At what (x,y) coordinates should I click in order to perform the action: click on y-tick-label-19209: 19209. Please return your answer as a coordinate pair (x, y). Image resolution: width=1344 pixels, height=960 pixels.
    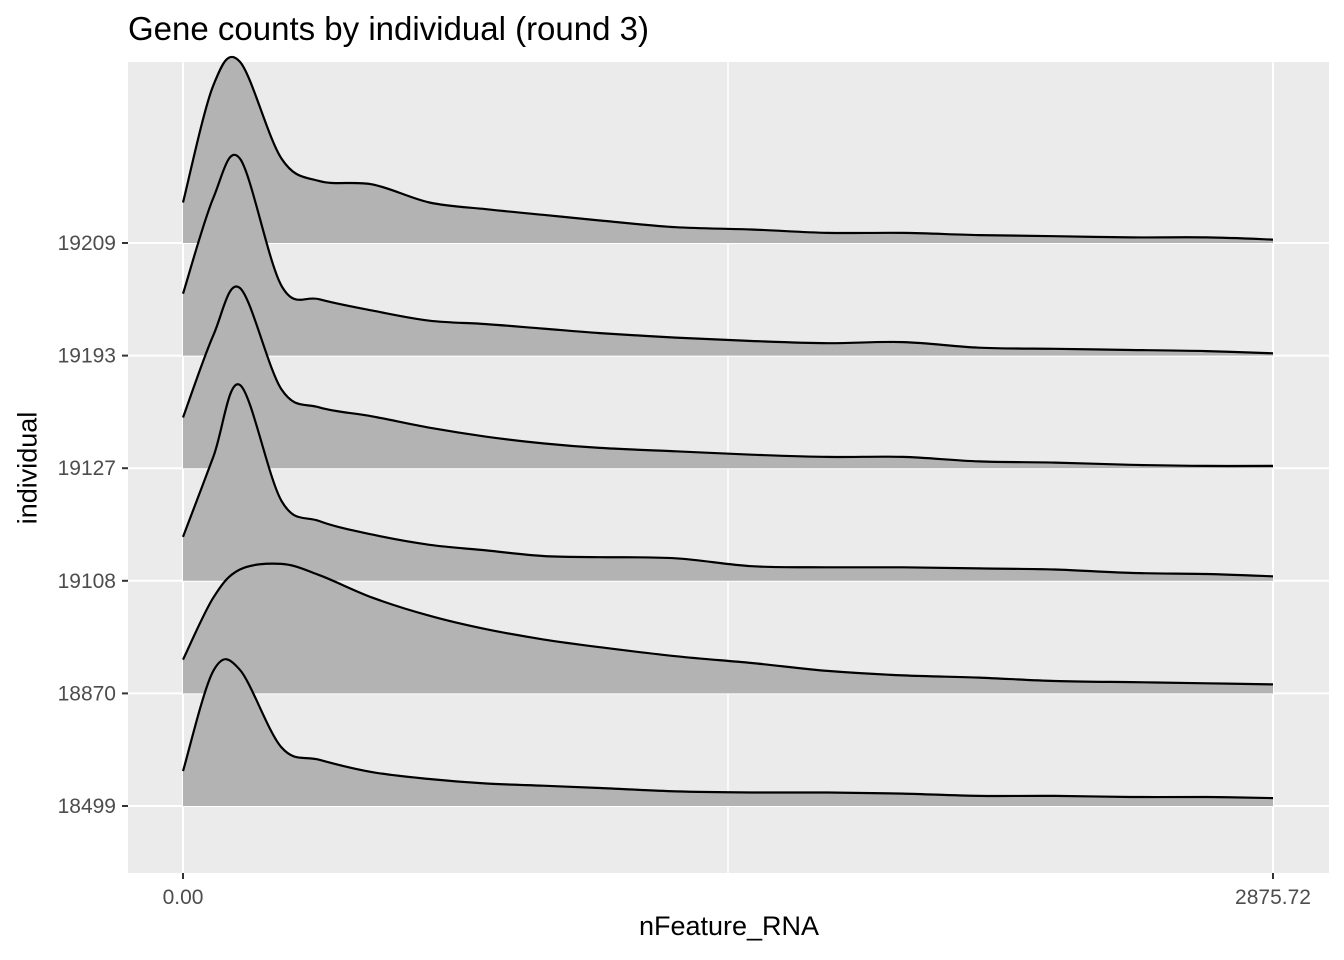
    Looking at the image, I should click on (87, 243).